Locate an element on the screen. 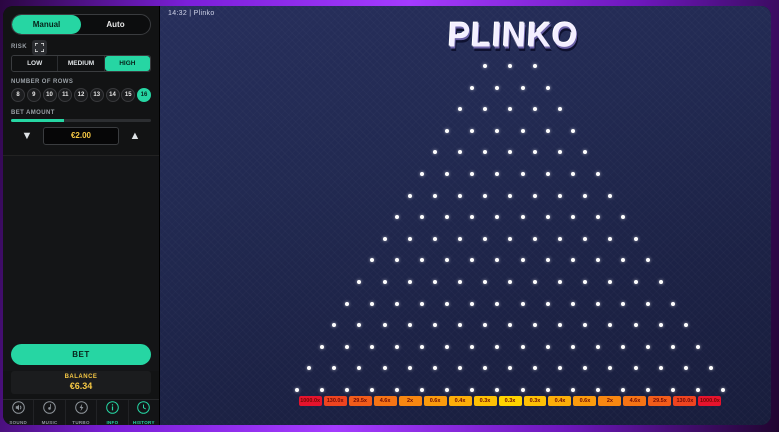 The image size is (779, 432). bet-stepper: ▼ €2.00 ▲ is located at coordinates (81, 136).